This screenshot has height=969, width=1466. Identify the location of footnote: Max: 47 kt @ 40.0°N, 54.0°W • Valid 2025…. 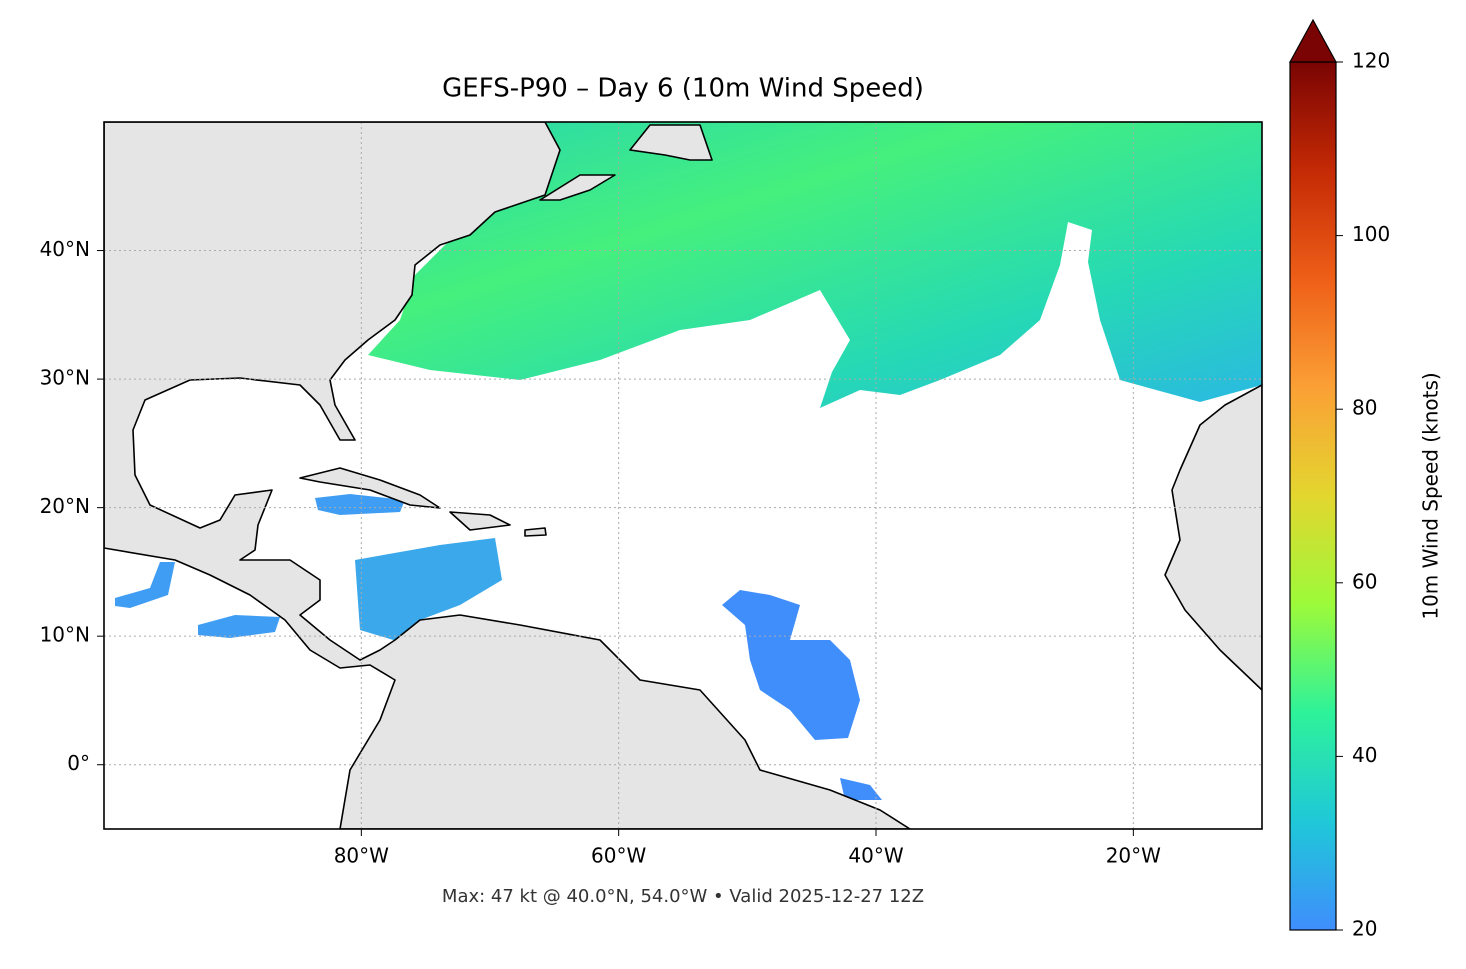
(683, 896).